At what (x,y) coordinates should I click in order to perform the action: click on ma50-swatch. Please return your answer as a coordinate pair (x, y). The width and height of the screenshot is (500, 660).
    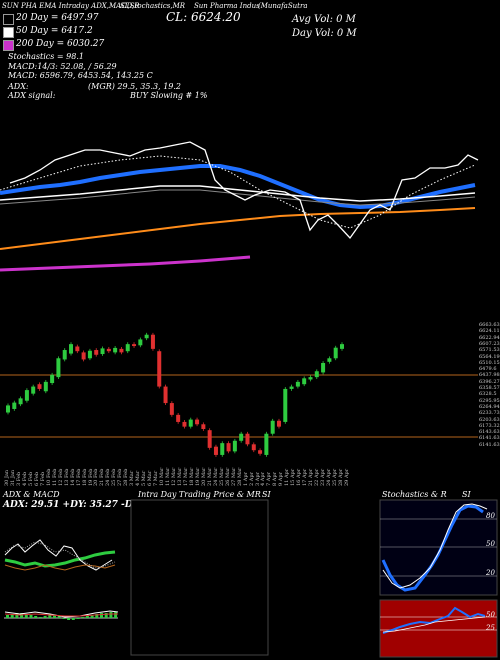
    Looking at the image, I should click on (8, 32).